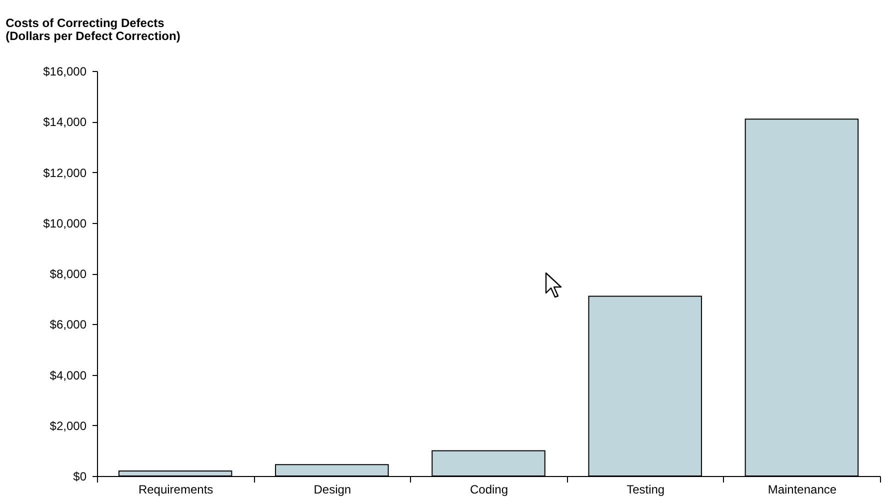 This screenshot has width=886, height=502. What do you see at coordinates (68, 274) in the screenshot?
I see `y-tick-label: $8,000` at bounding box center [68, 274].